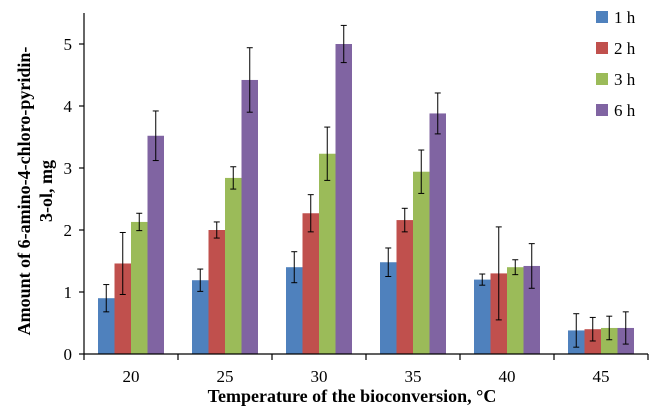 This screenshot has height=408, width=651. What do you see at coordinates (24, 191) in the screenshot?
I see `y-axis-title-line-1: Amount of 6-amino-4-chloro-pyridin-` at bounding box center [24, 191].